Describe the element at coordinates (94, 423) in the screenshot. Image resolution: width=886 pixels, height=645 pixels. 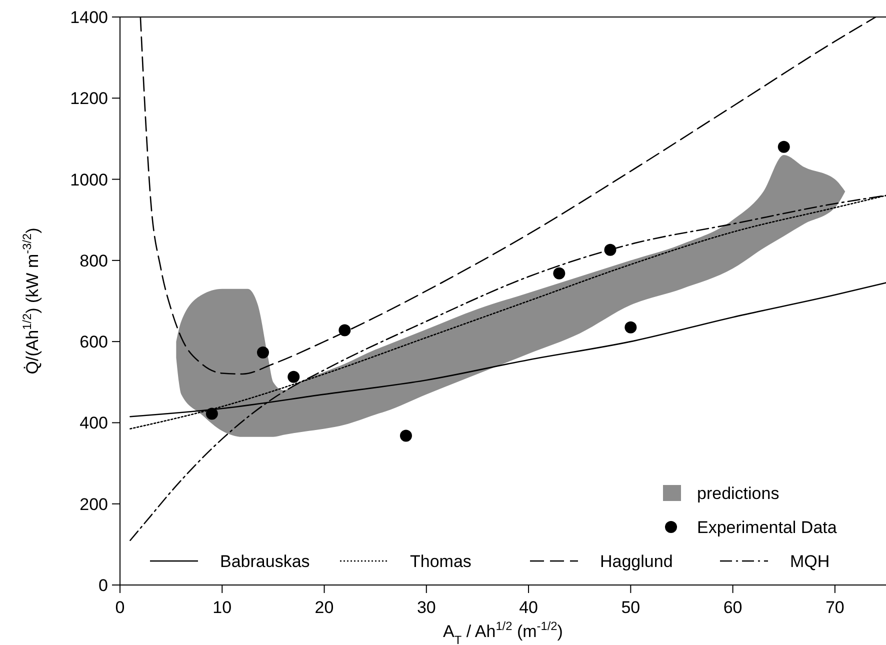
I see `y-tick-label: 400` at that location.